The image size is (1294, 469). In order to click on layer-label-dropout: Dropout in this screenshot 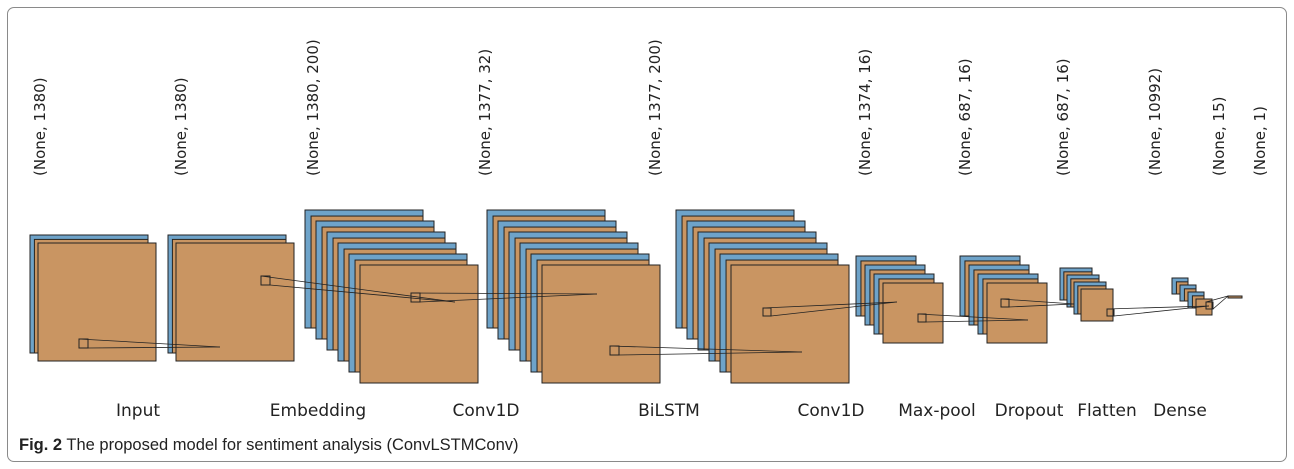, I will do `click(1029, 411)`.